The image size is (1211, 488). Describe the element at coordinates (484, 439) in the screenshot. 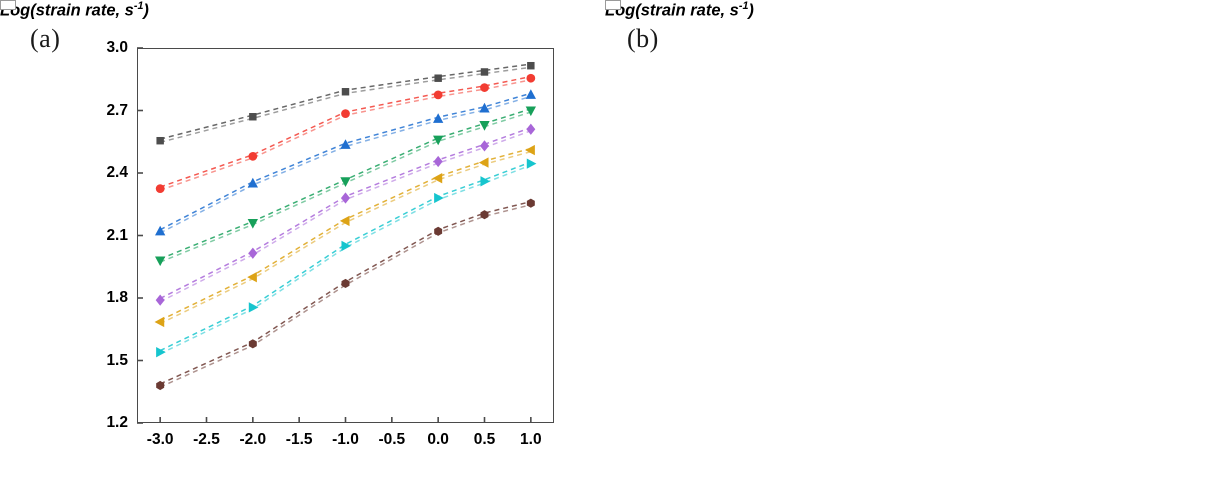

I see `x-tick-label: 0.5` at that location.